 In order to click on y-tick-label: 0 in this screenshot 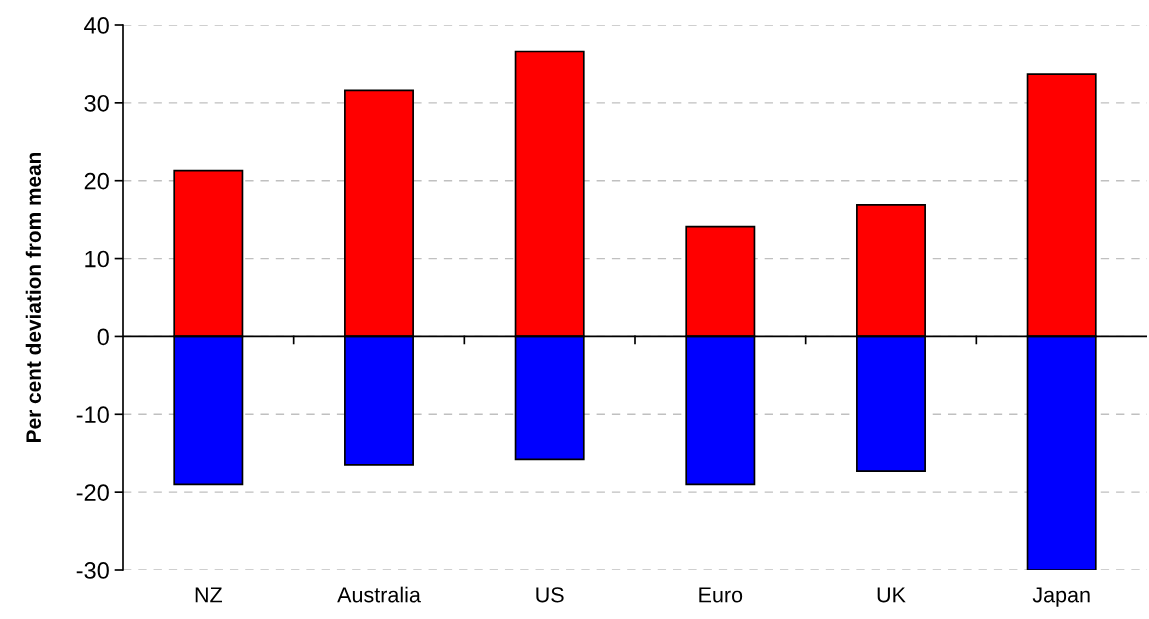, I will do `click(103, 337)`.